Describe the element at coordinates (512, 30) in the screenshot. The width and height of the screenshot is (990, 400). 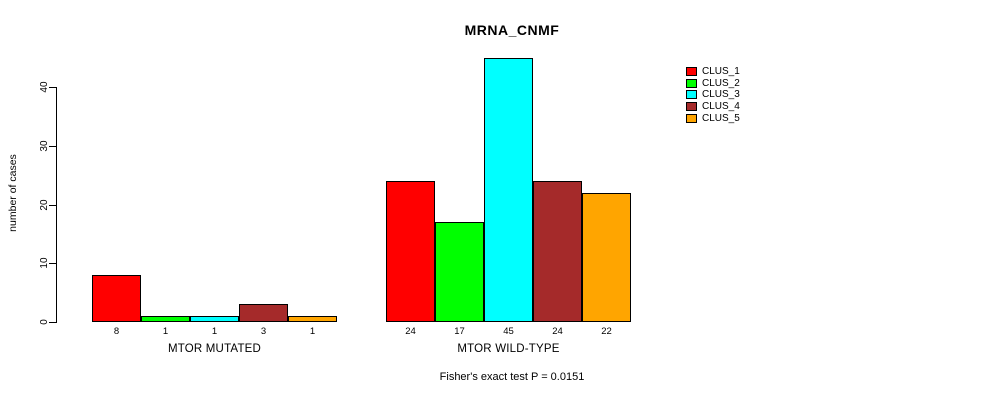
I see `chart-title: MRNA_CNMF` at that location.